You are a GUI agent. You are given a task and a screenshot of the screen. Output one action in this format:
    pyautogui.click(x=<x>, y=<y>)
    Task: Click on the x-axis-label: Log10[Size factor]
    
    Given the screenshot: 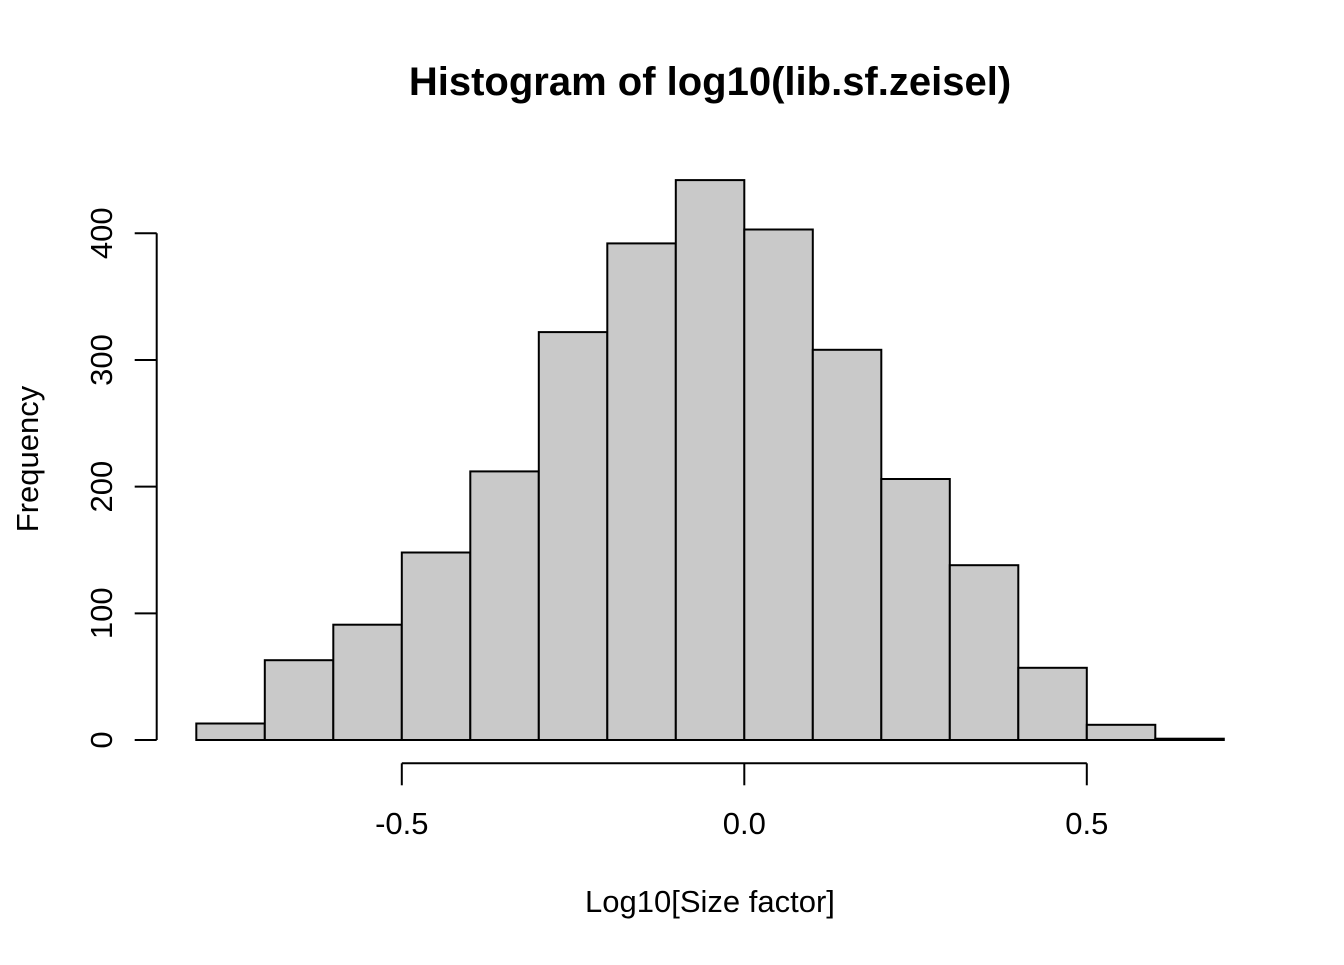 What is the action you would take?
    pyautogui.click(x=710, y=901)
    